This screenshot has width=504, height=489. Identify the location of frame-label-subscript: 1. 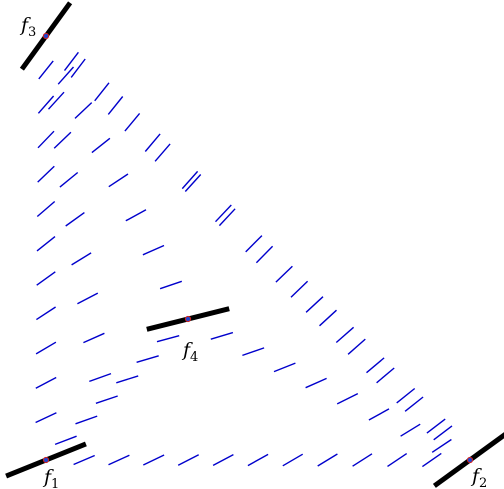
(55, 483).